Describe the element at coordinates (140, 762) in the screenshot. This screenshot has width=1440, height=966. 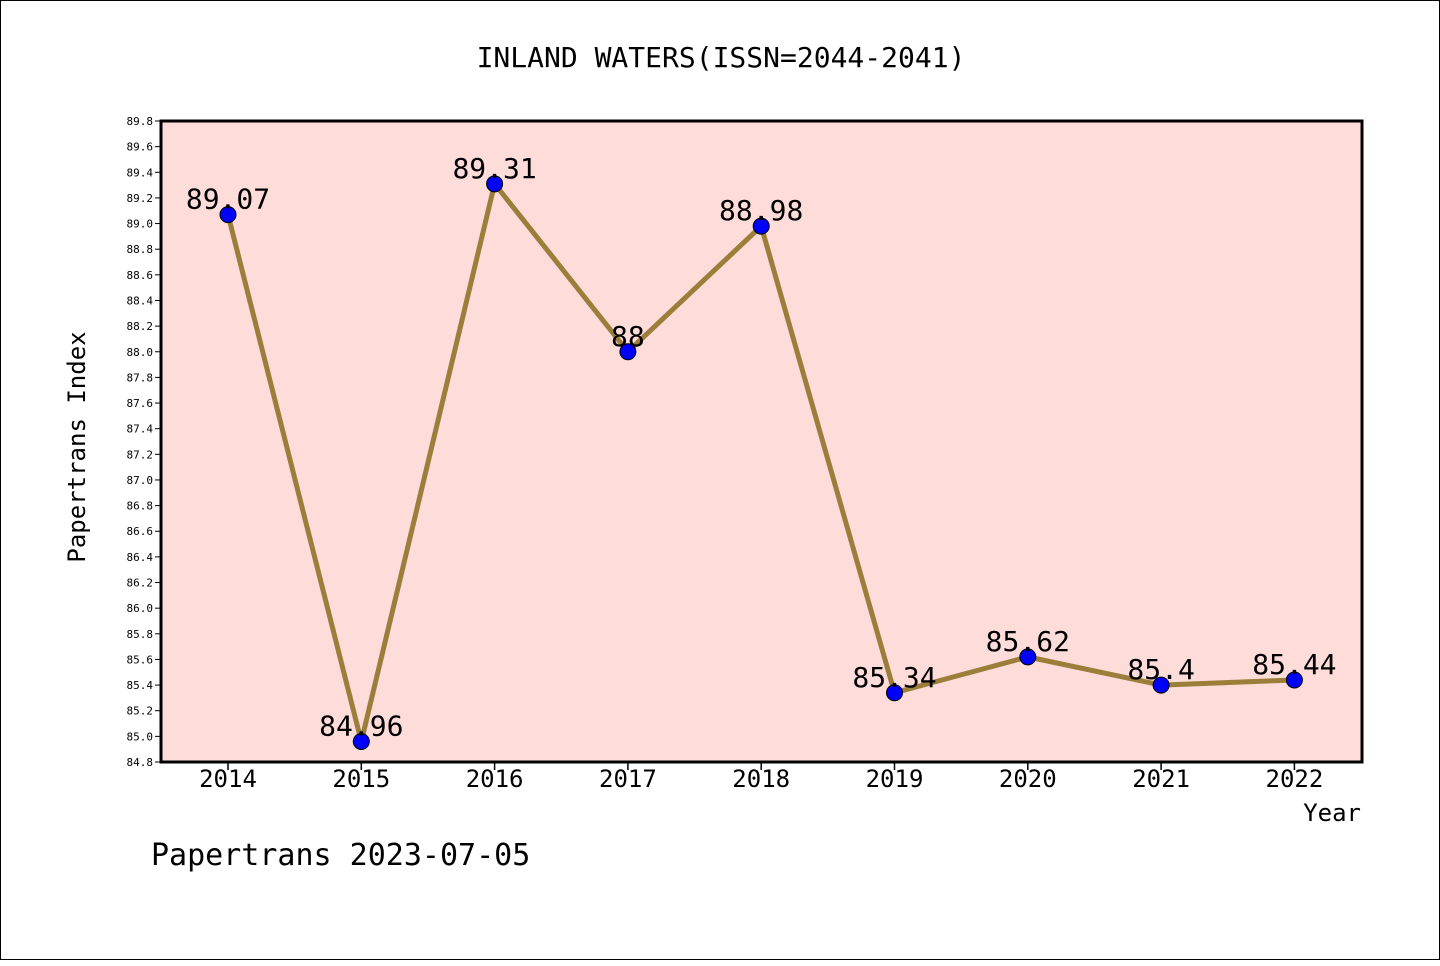
I see `y-tick-label: 84.8` at that location.